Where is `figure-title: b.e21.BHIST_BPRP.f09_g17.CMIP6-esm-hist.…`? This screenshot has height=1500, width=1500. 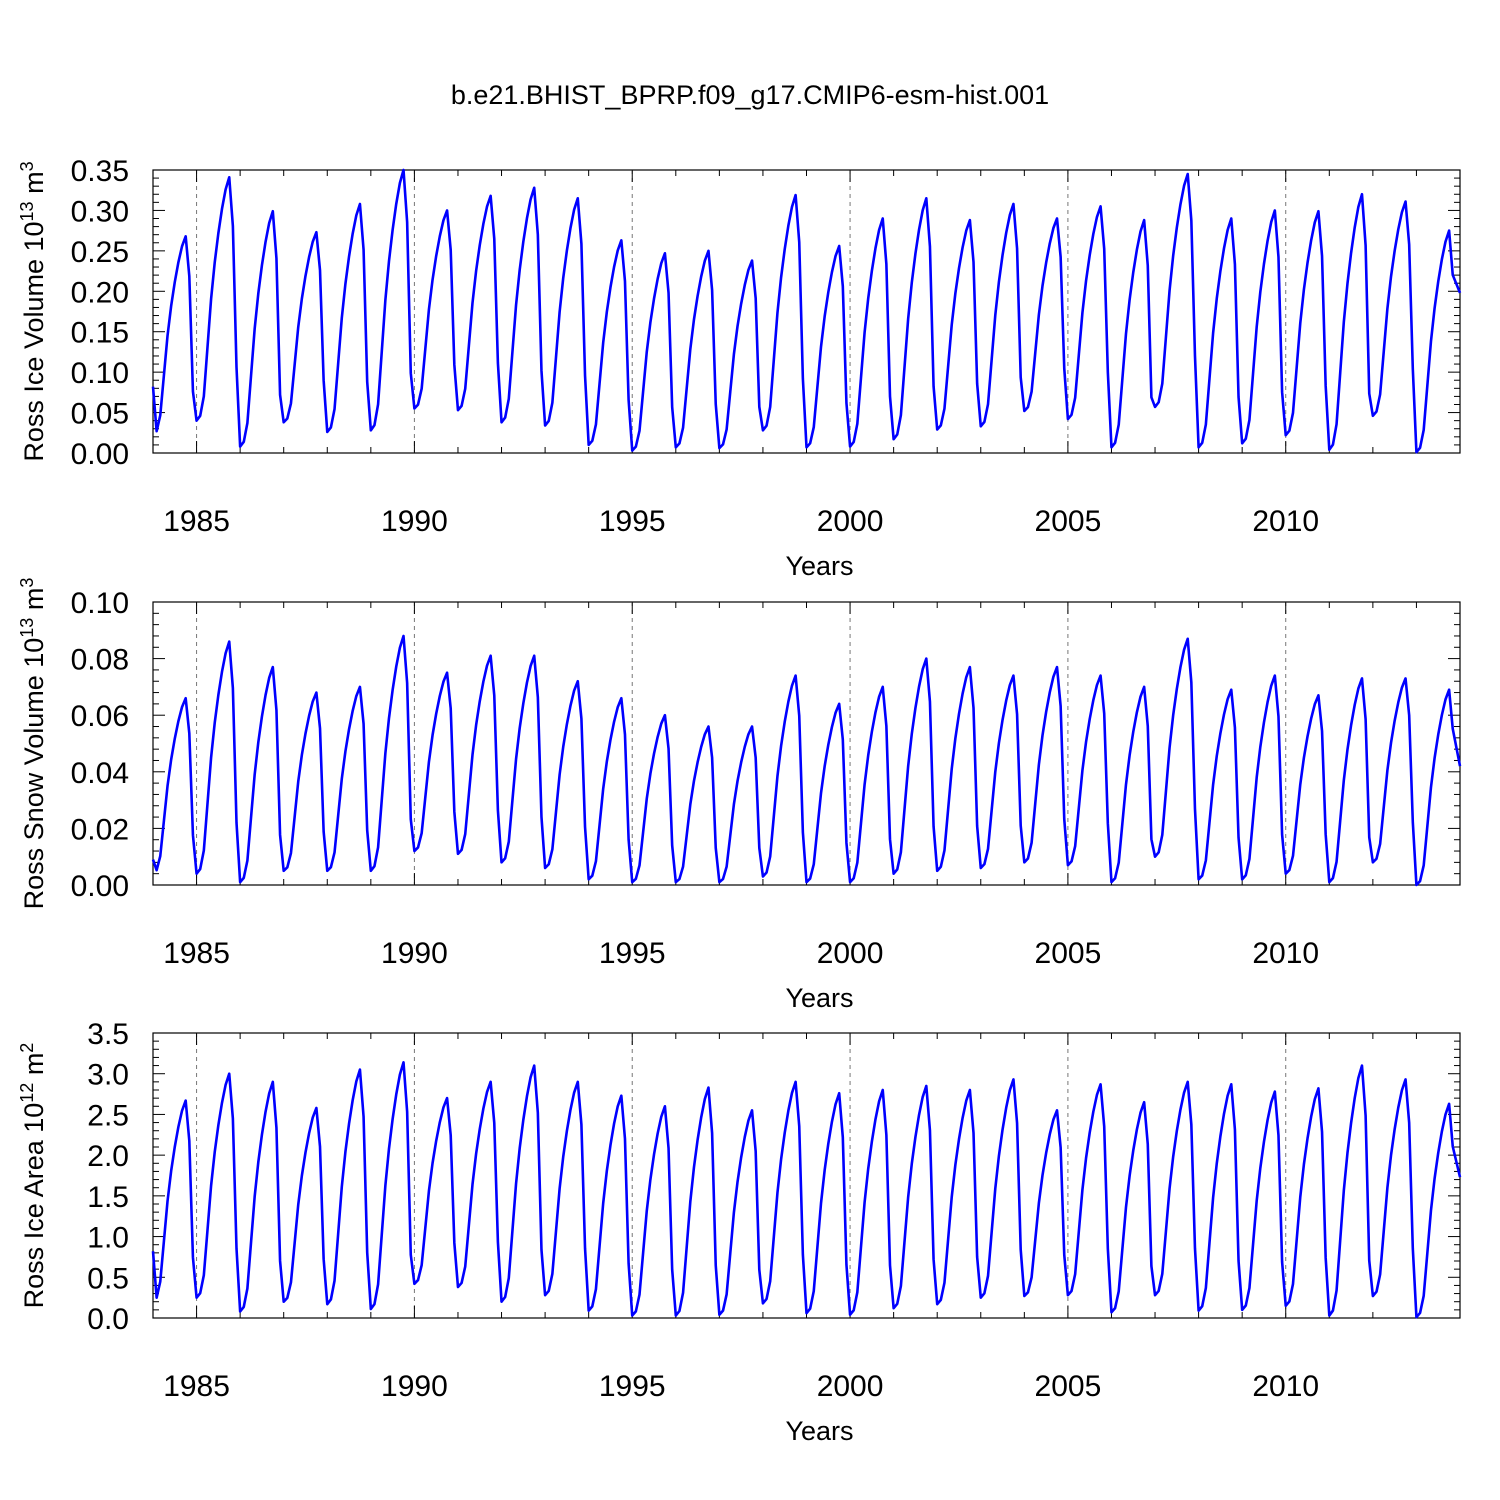 figure-title: b.e21.BHIST_BPRP.f09_g17.CMIP6-esm-hist.… is located at coordinates (750, 95).